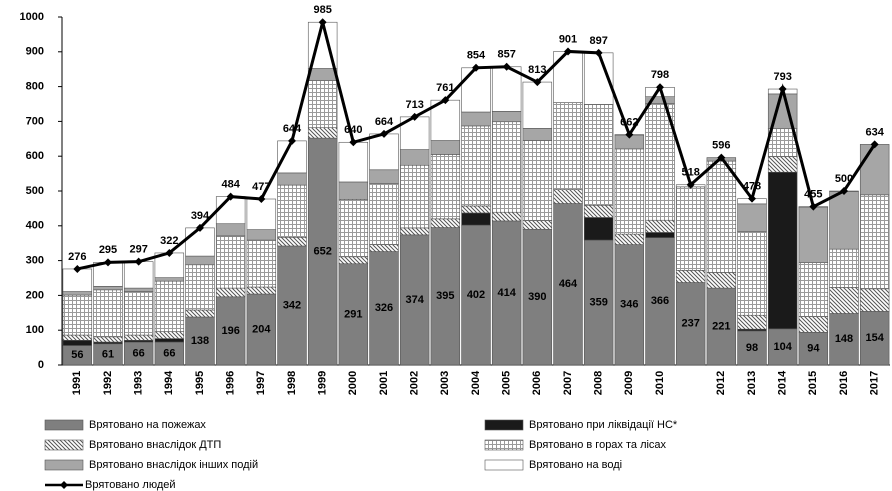 The width and height of the screenshot is (892, 491). I want to click on line-value-label: 295, so click(108, 250).